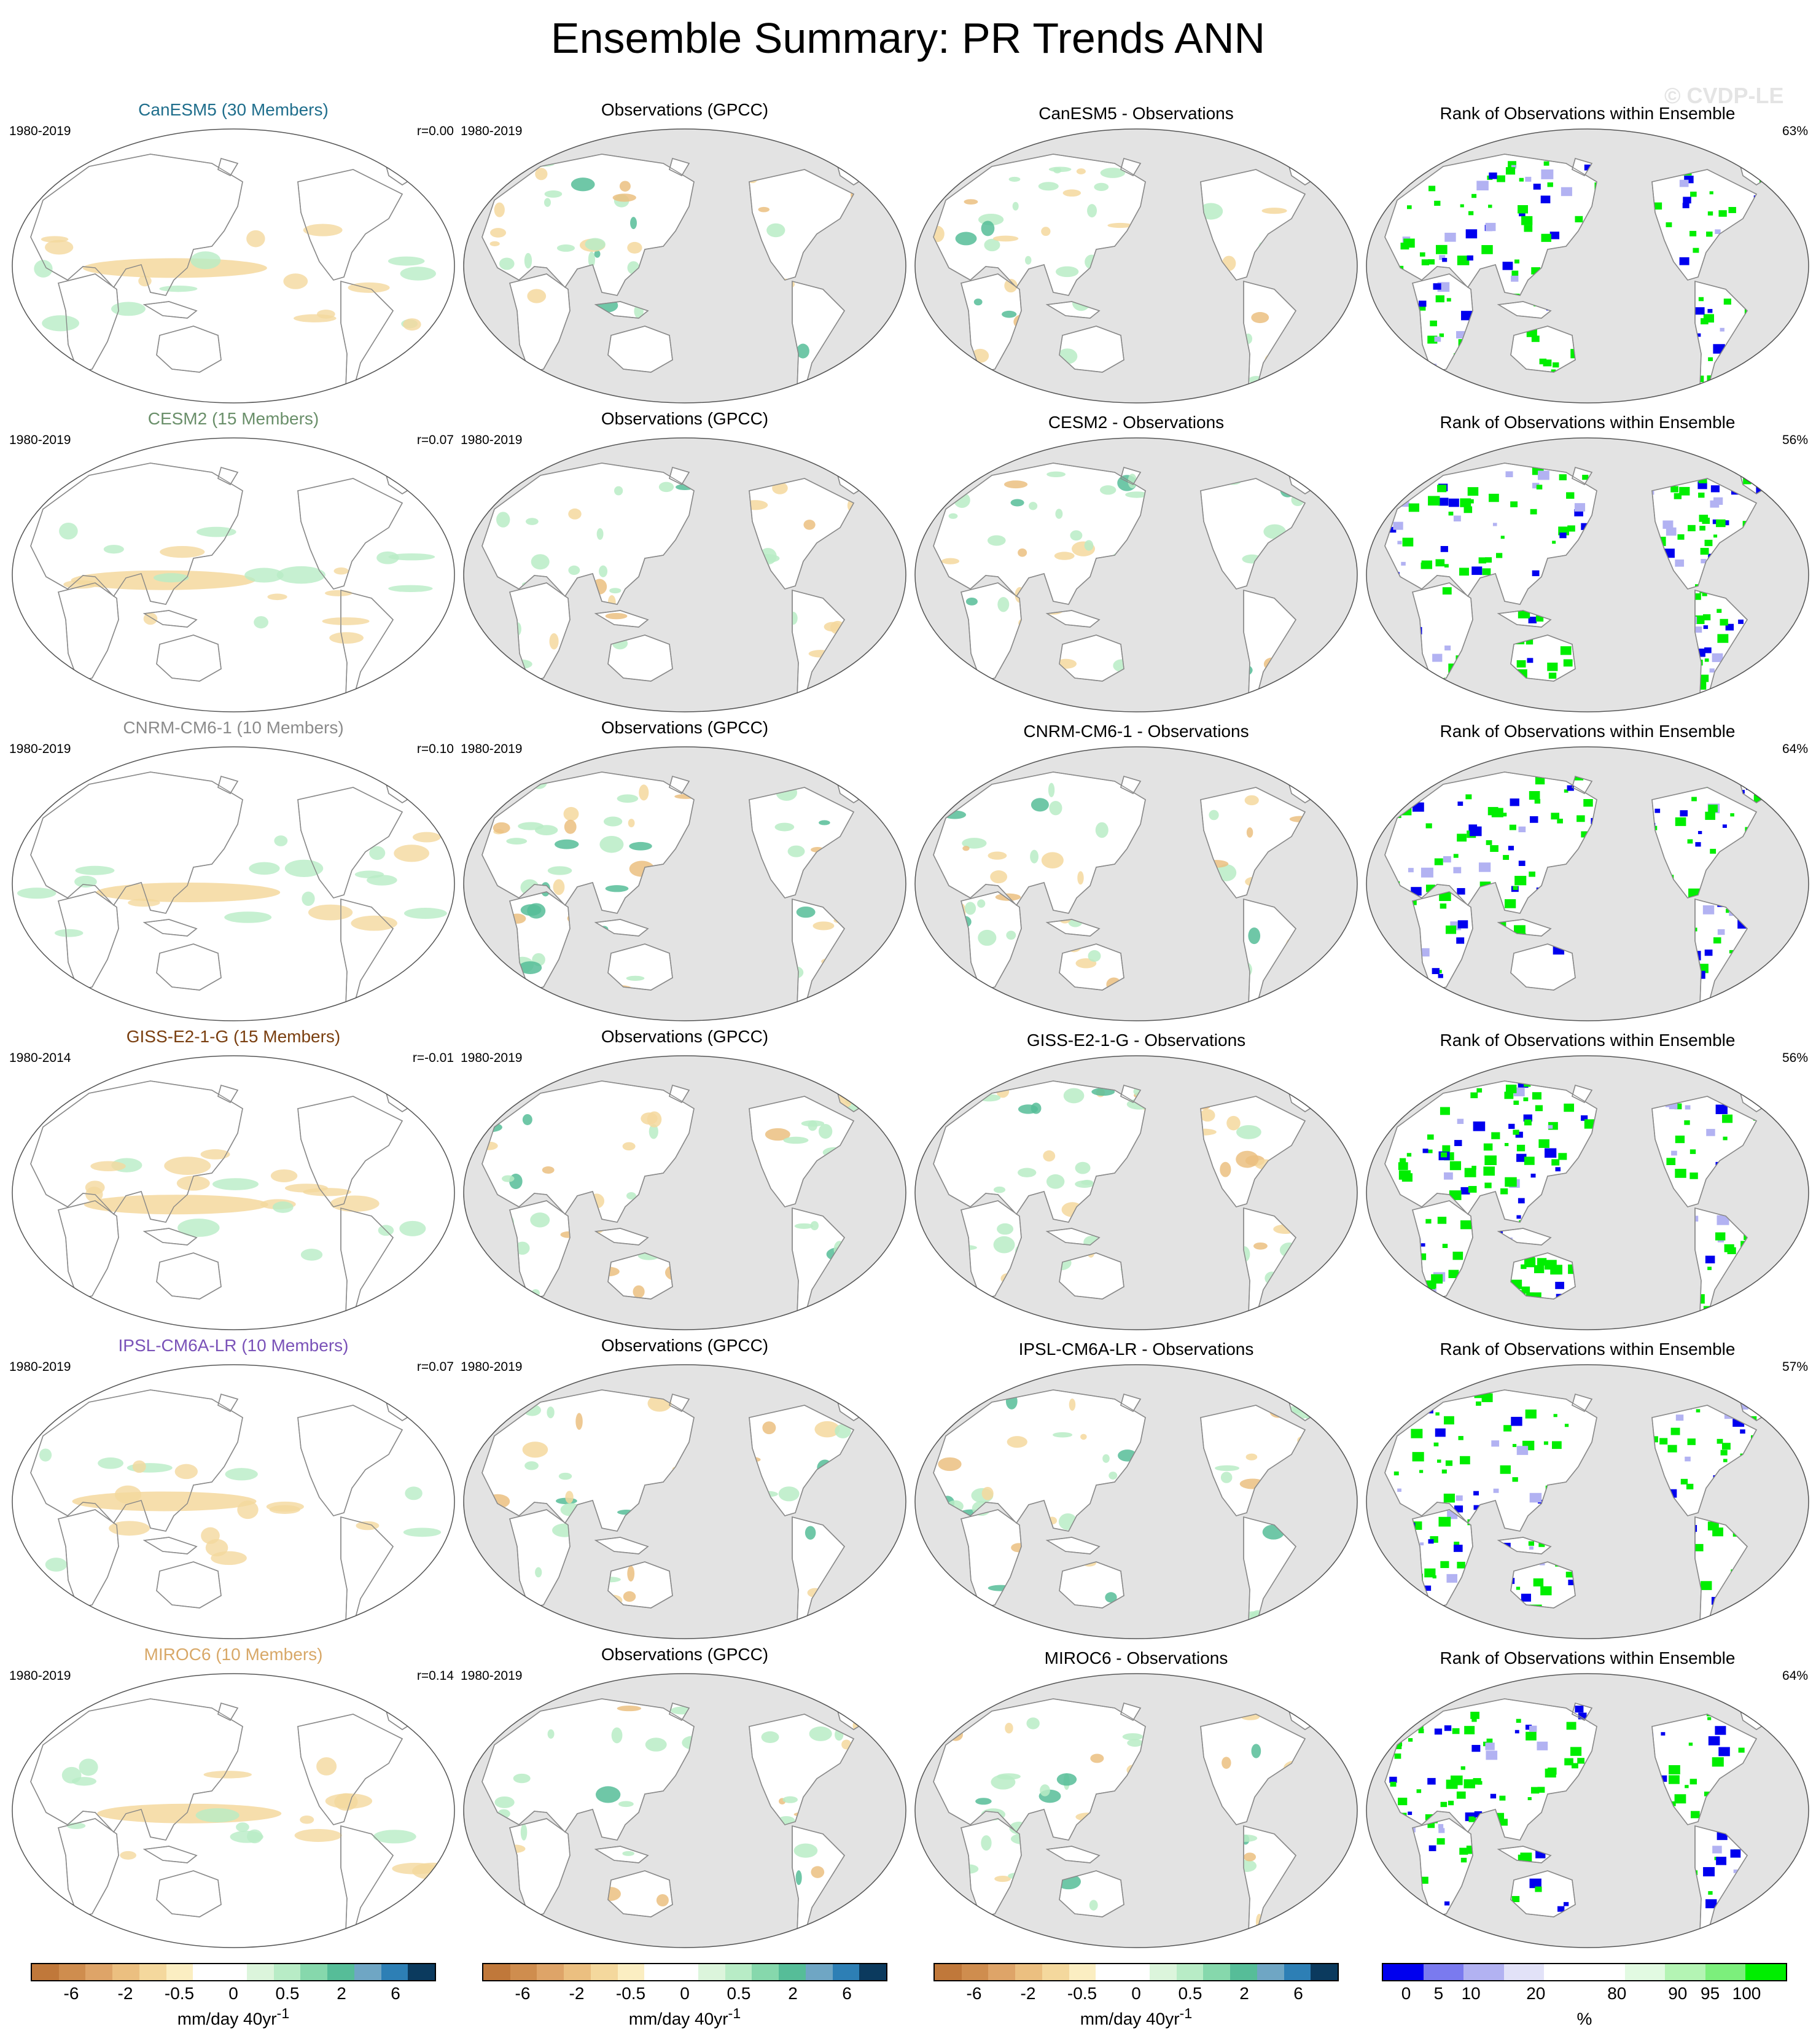 The width and height of the screenshot is (1816, 2044). What do you see at coordinates (684, 1972) in the screenshot?
I see `colorbar-boxes` at bounding box center [684, 1972].